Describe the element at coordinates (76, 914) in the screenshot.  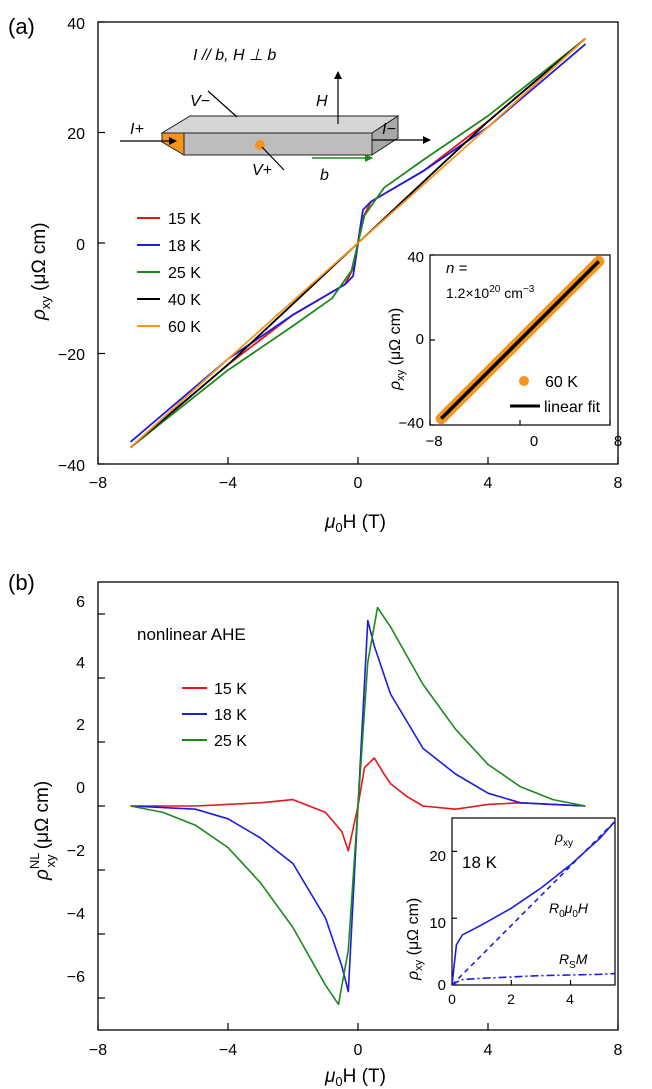
I see `panel-b-ytick: −4` at that location.